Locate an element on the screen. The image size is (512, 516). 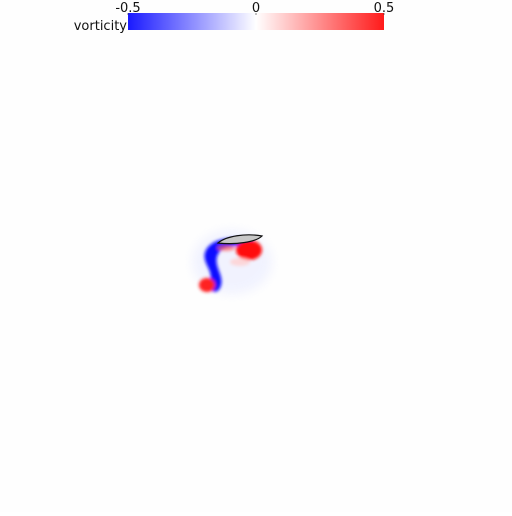
colorbar-tick-label: -0.5 is located at coordinates (127, 8).